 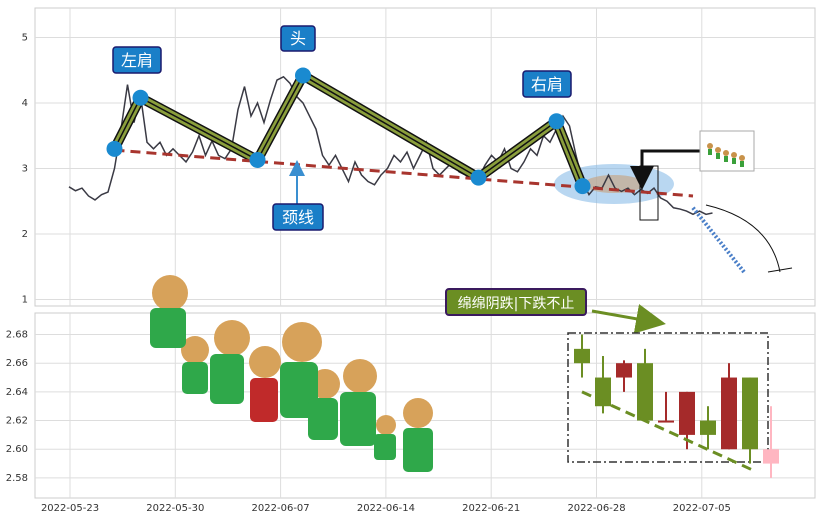 I want to click on warning-label: 绵绵阴跌|下跌不止, so click(x=516, y=302).